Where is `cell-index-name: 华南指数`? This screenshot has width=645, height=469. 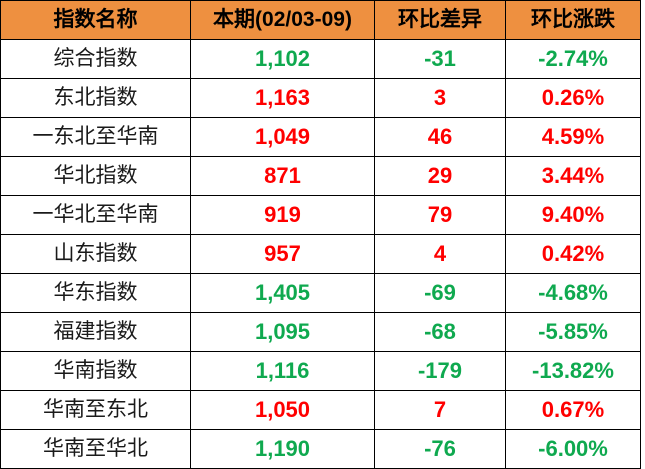
cell-index-name: 华南指数 is located at coordinates (95, 371).